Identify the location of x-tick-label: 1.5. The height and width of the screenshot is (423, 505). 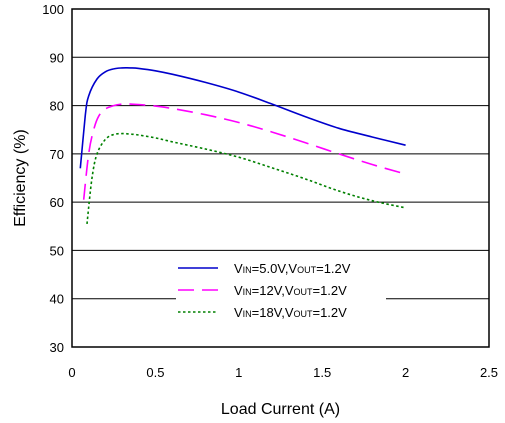
(322, 372).